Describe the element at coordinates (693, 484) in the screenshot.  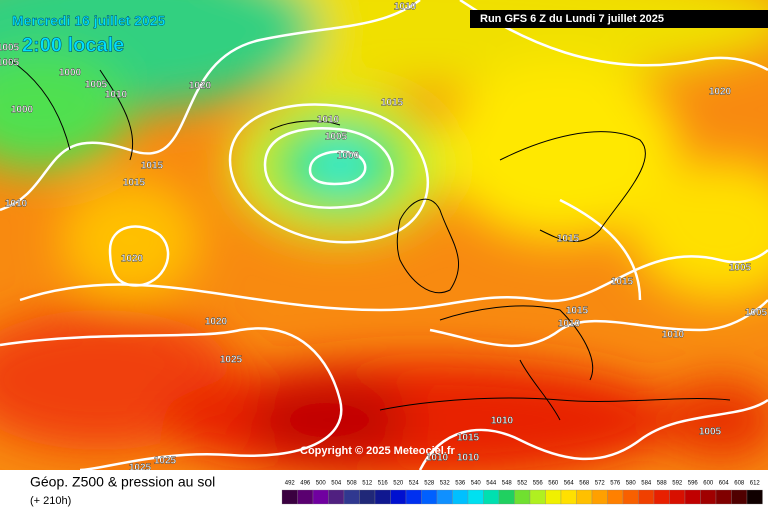
I see `scale-label: 596` at that location.